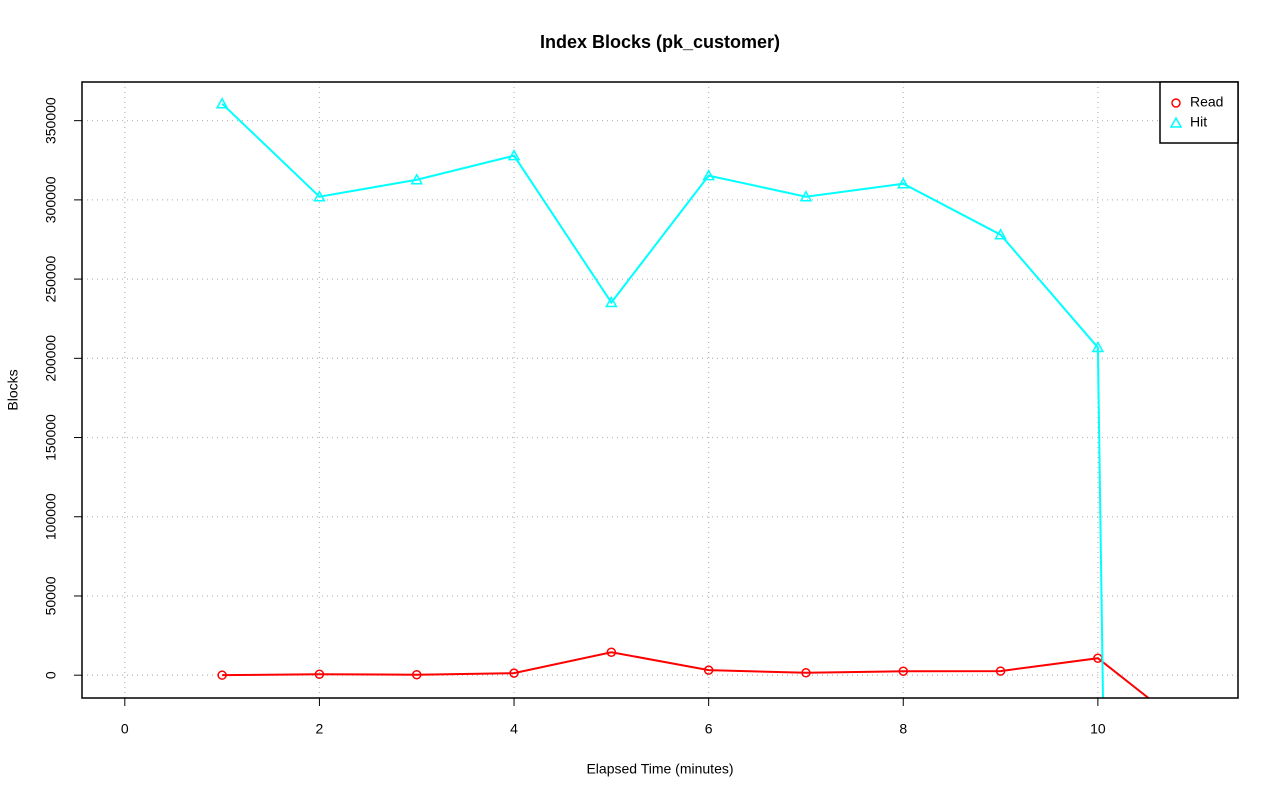  Describe the element at coordinates (1199, 112) in the screenshot. I see `legend-box` at that location.